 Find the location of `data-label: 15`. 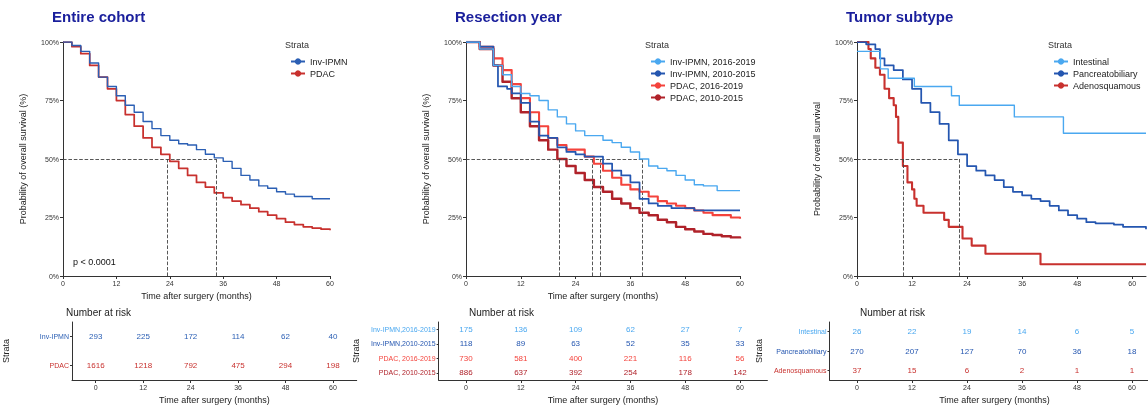

data-label: 15 is located at coordinates (912, 370).